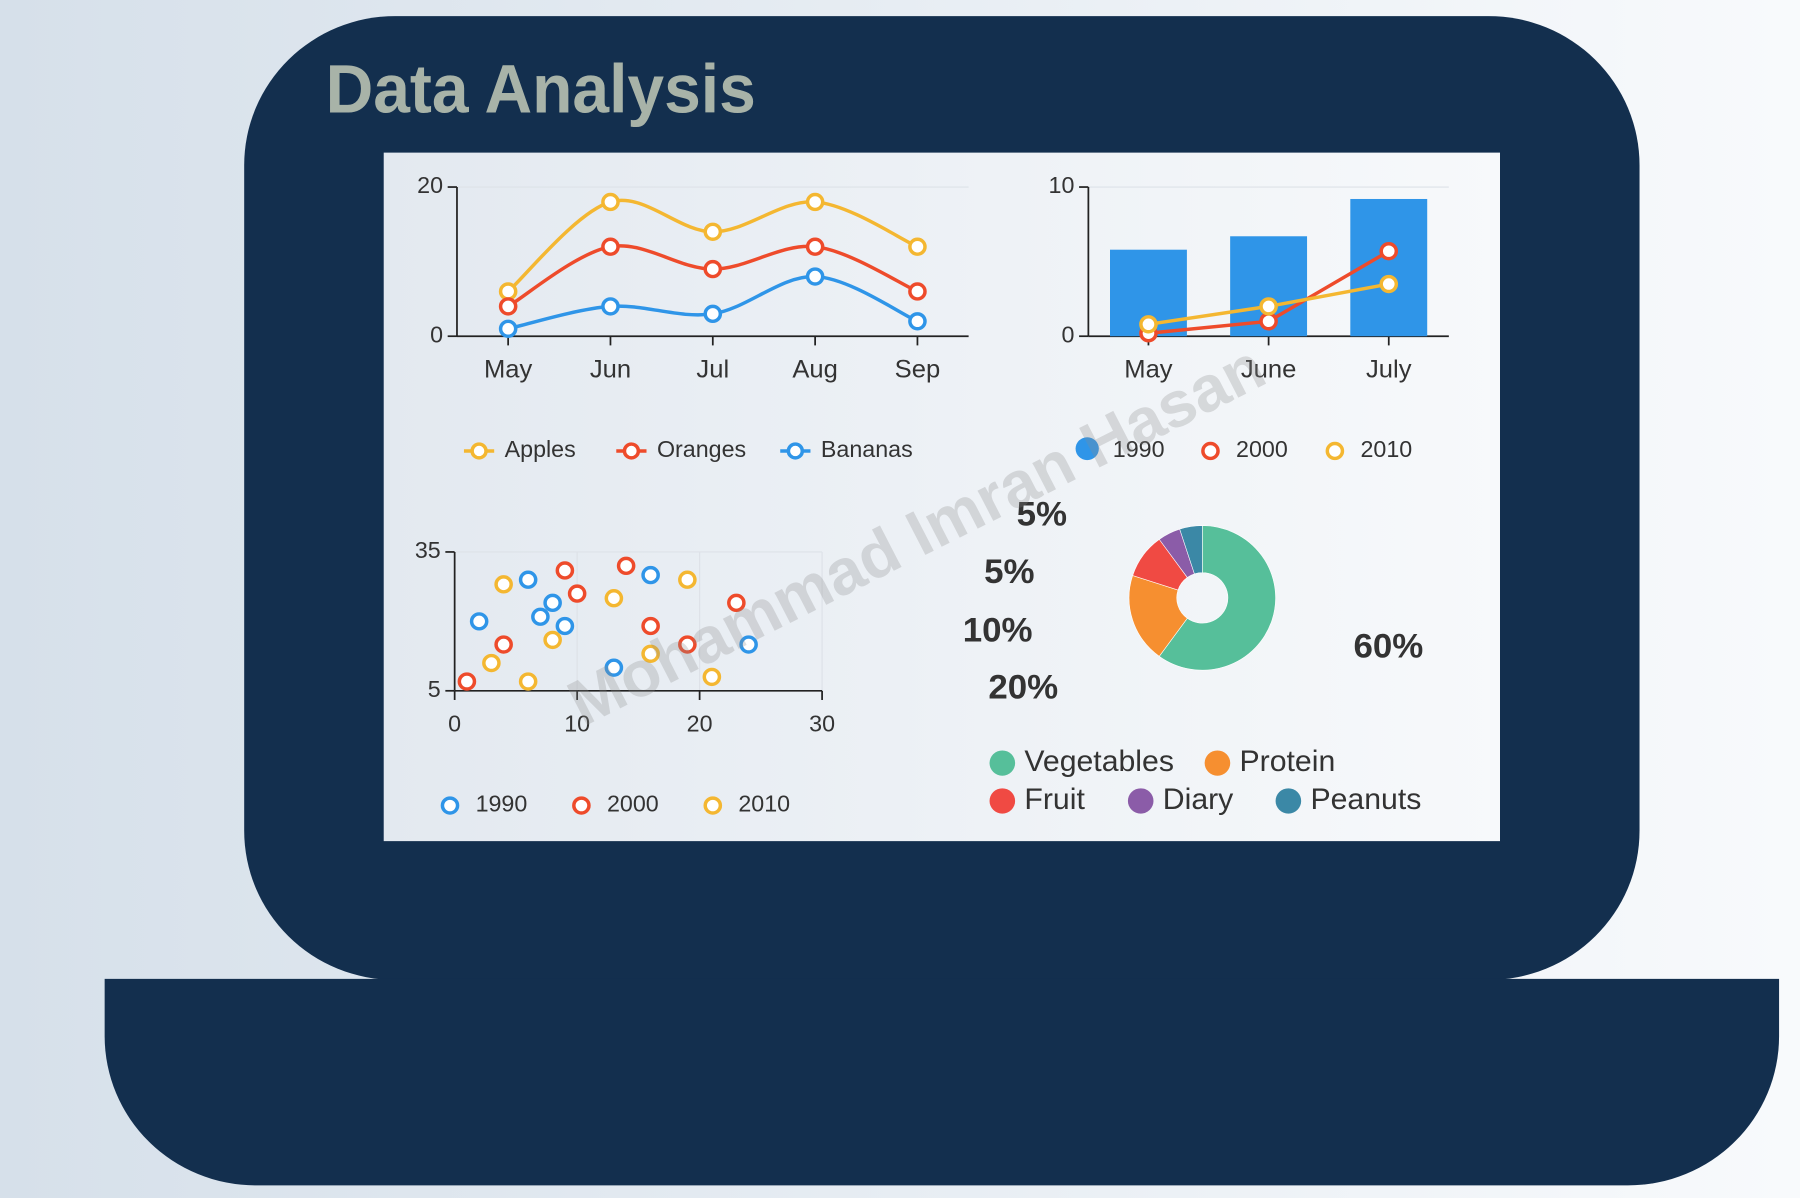  Describe the element at coordinates (428, 550) in the screenshot. I see `y-tick-label: 35` at that location.